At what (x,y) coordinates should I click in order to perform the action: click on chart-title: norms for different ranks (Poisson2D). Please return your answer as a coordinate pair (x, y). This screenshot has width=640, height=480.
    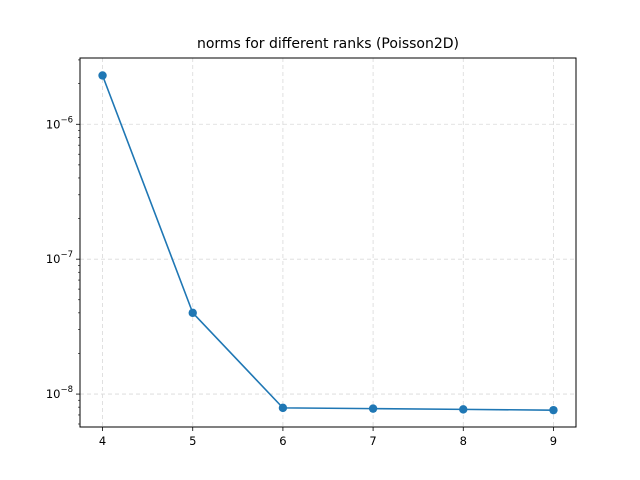
    Looking at the image, I should click on (328, 44).